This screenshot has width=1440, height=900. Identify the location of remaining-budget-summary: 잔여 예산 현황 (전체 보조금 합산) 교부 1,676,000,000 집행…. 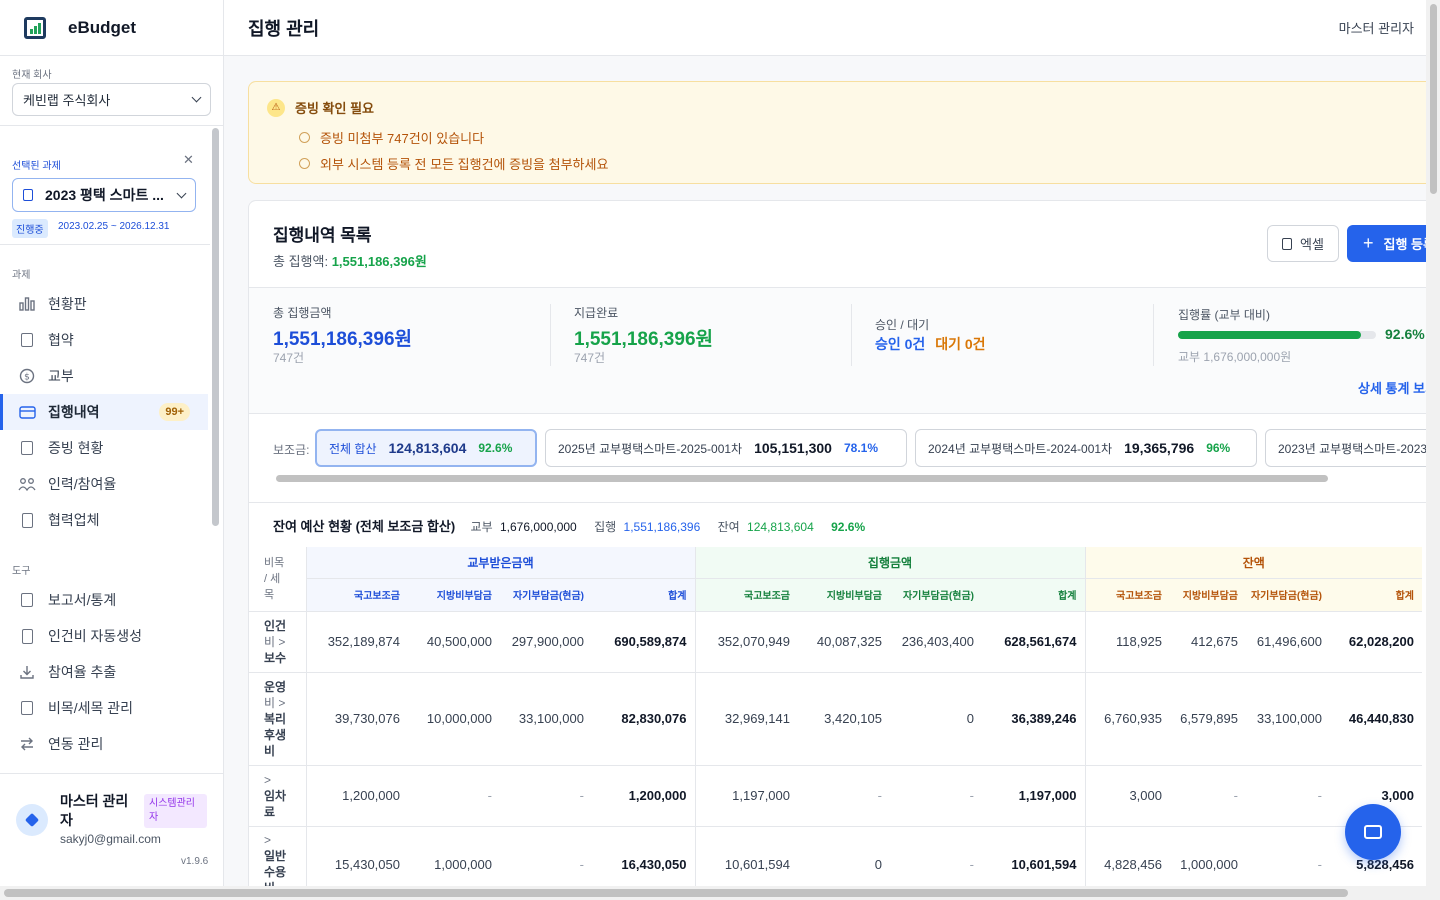
(569, 525).